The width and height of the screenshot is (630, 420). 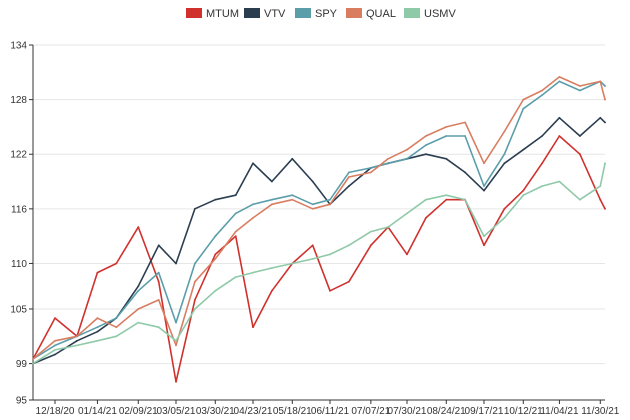 I want to click on x-tick-label-0: 12/18/20, so click(x=55, y=411).